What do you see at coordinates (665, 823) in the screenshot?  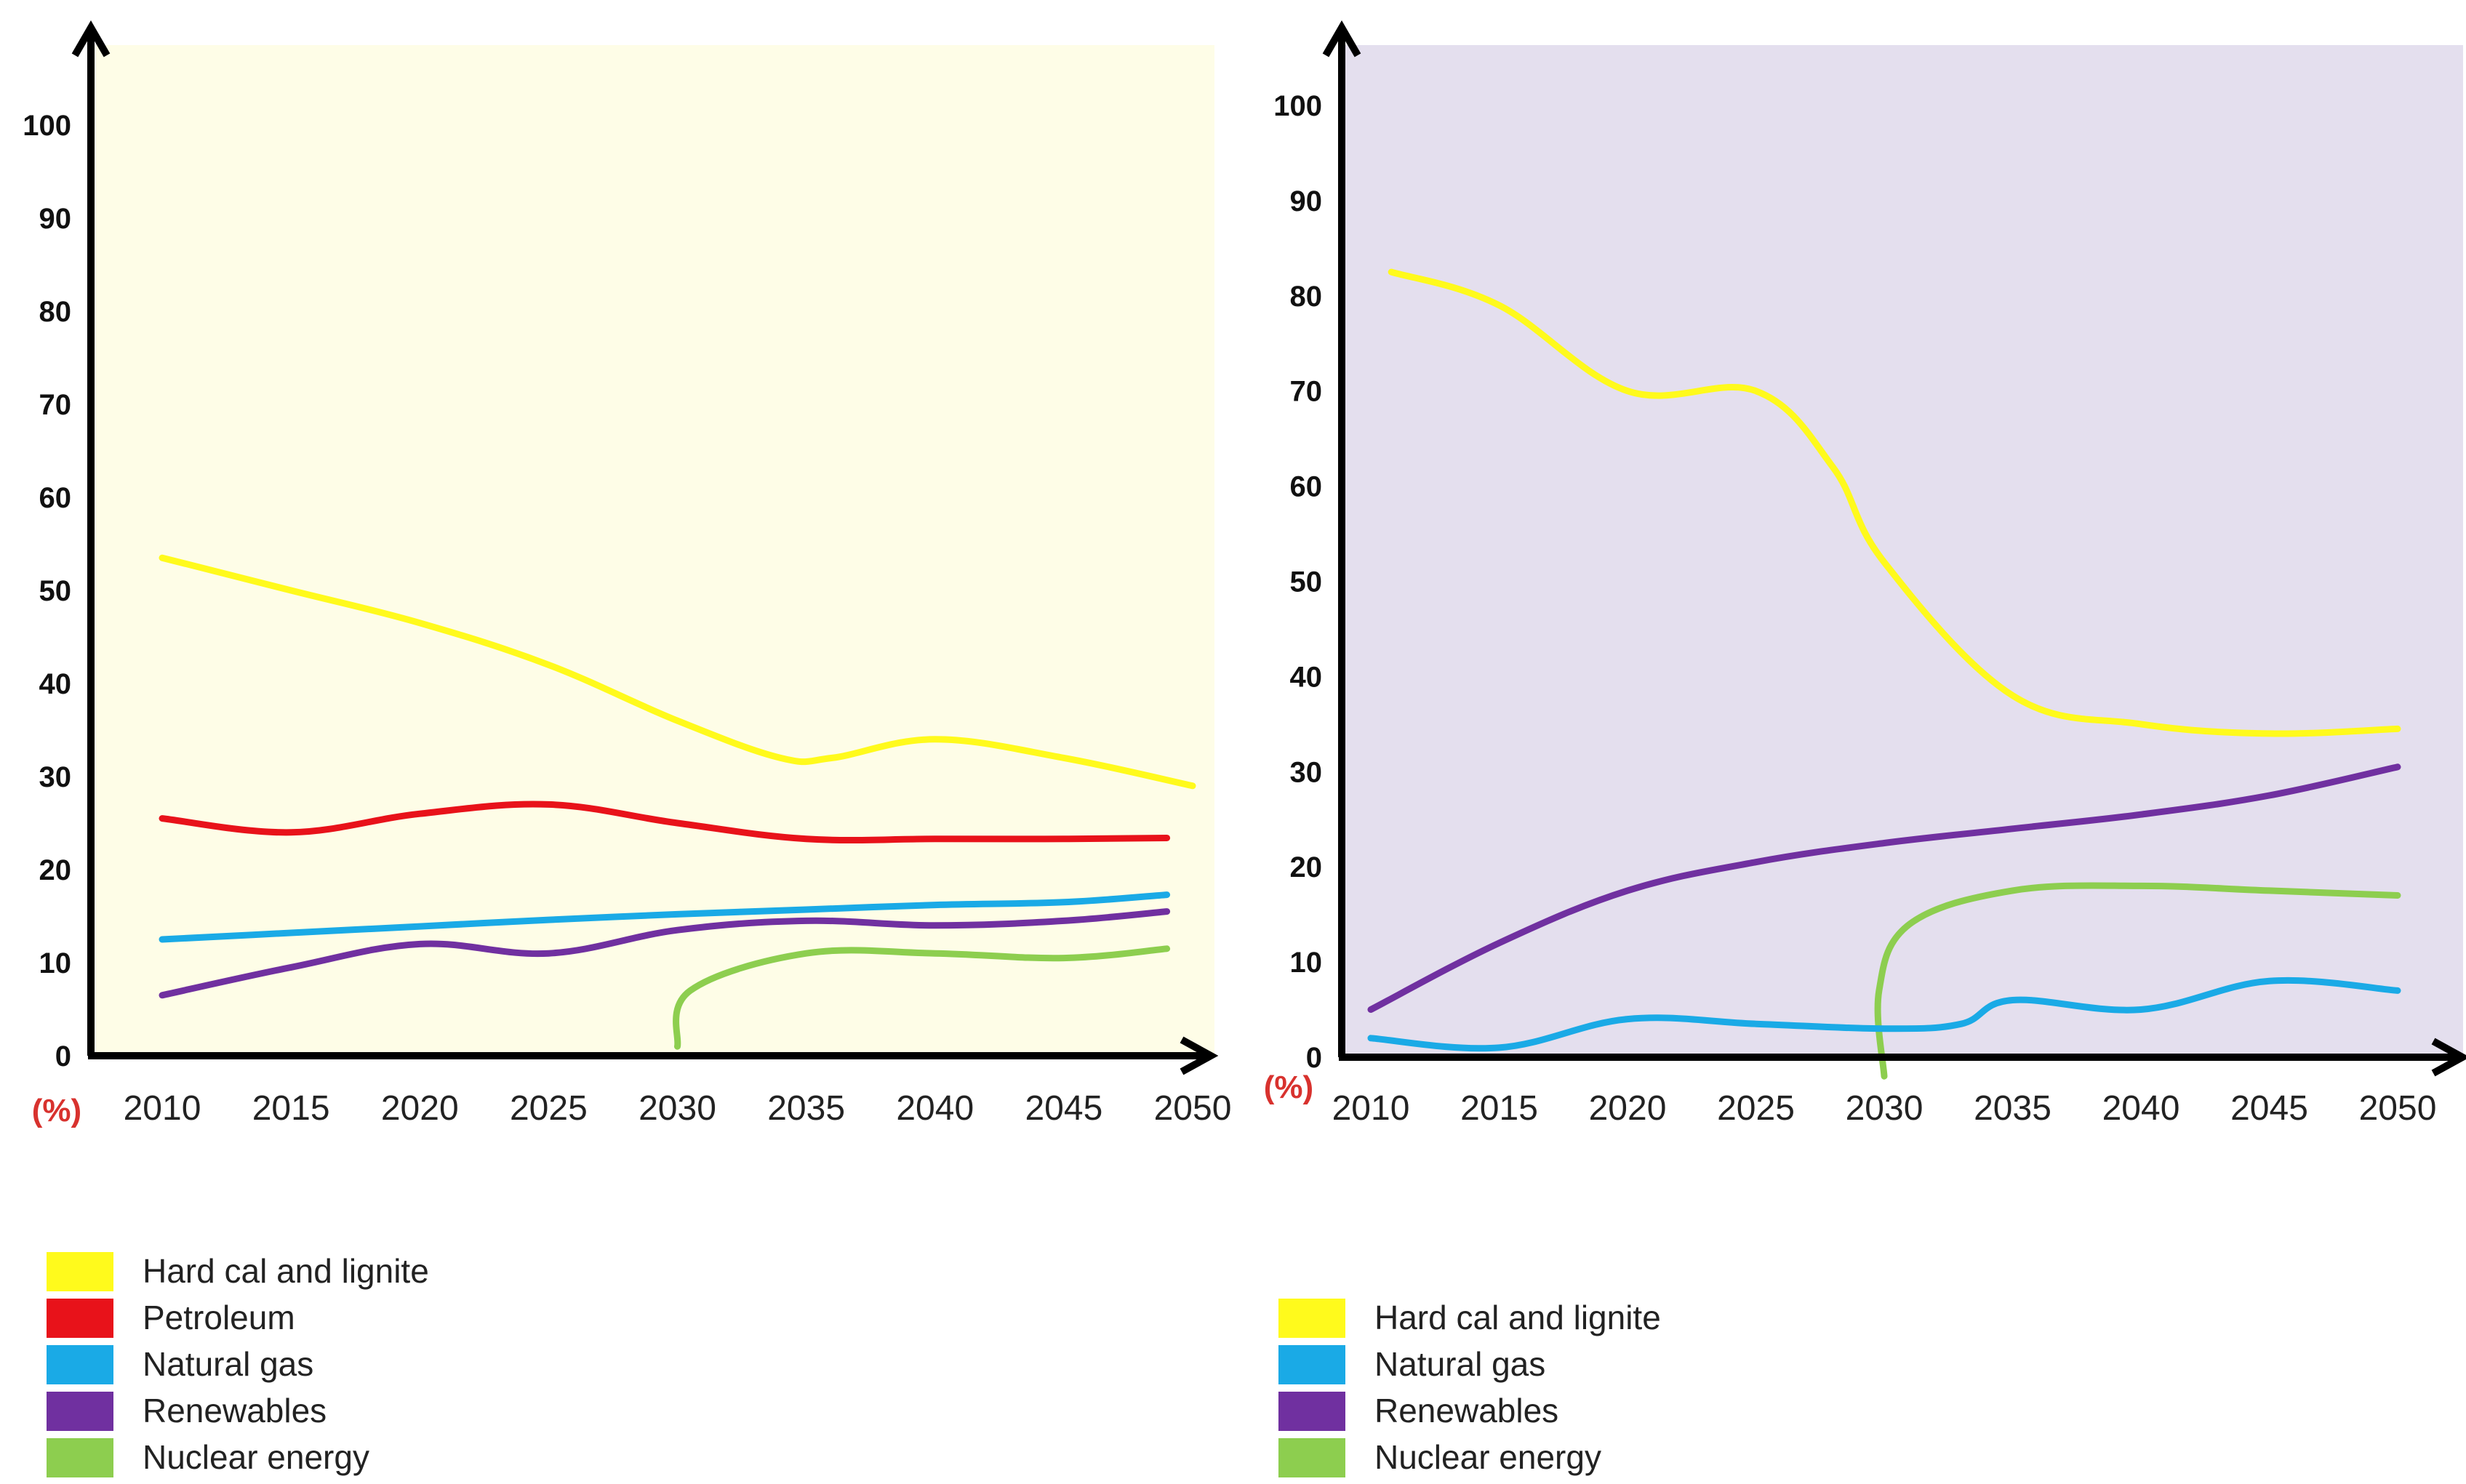 I see `series-line-petroleum` at bounding box center [665, 823].